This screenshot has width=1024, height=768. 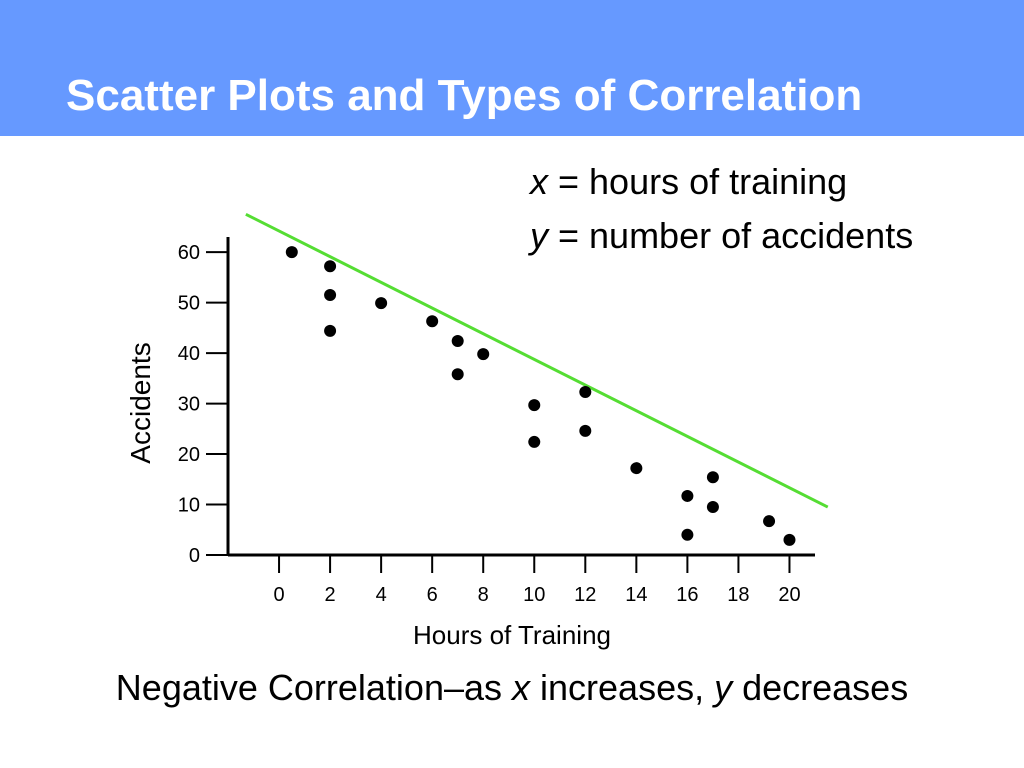 I want to click on slide-title: Scatter Plots and Types of Correlation, so click(x=464, y=95).